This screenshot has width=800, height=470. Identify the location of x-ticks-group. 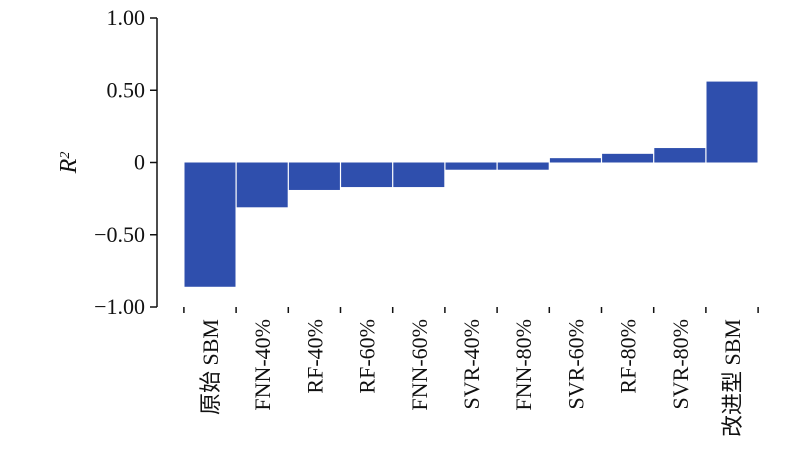
(471, 310).